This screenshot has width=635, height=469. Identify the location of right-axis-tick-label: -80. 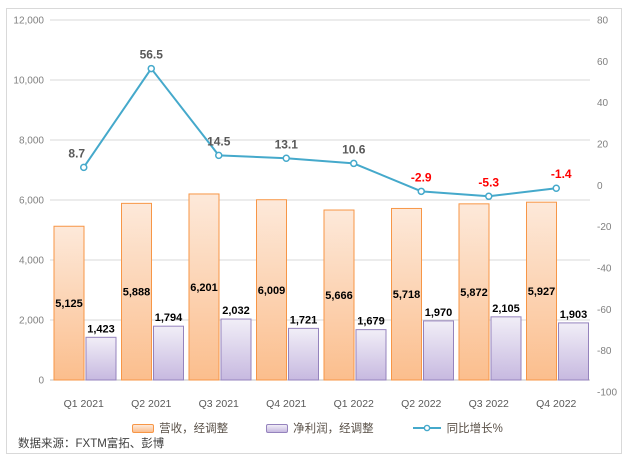
(604, 351).